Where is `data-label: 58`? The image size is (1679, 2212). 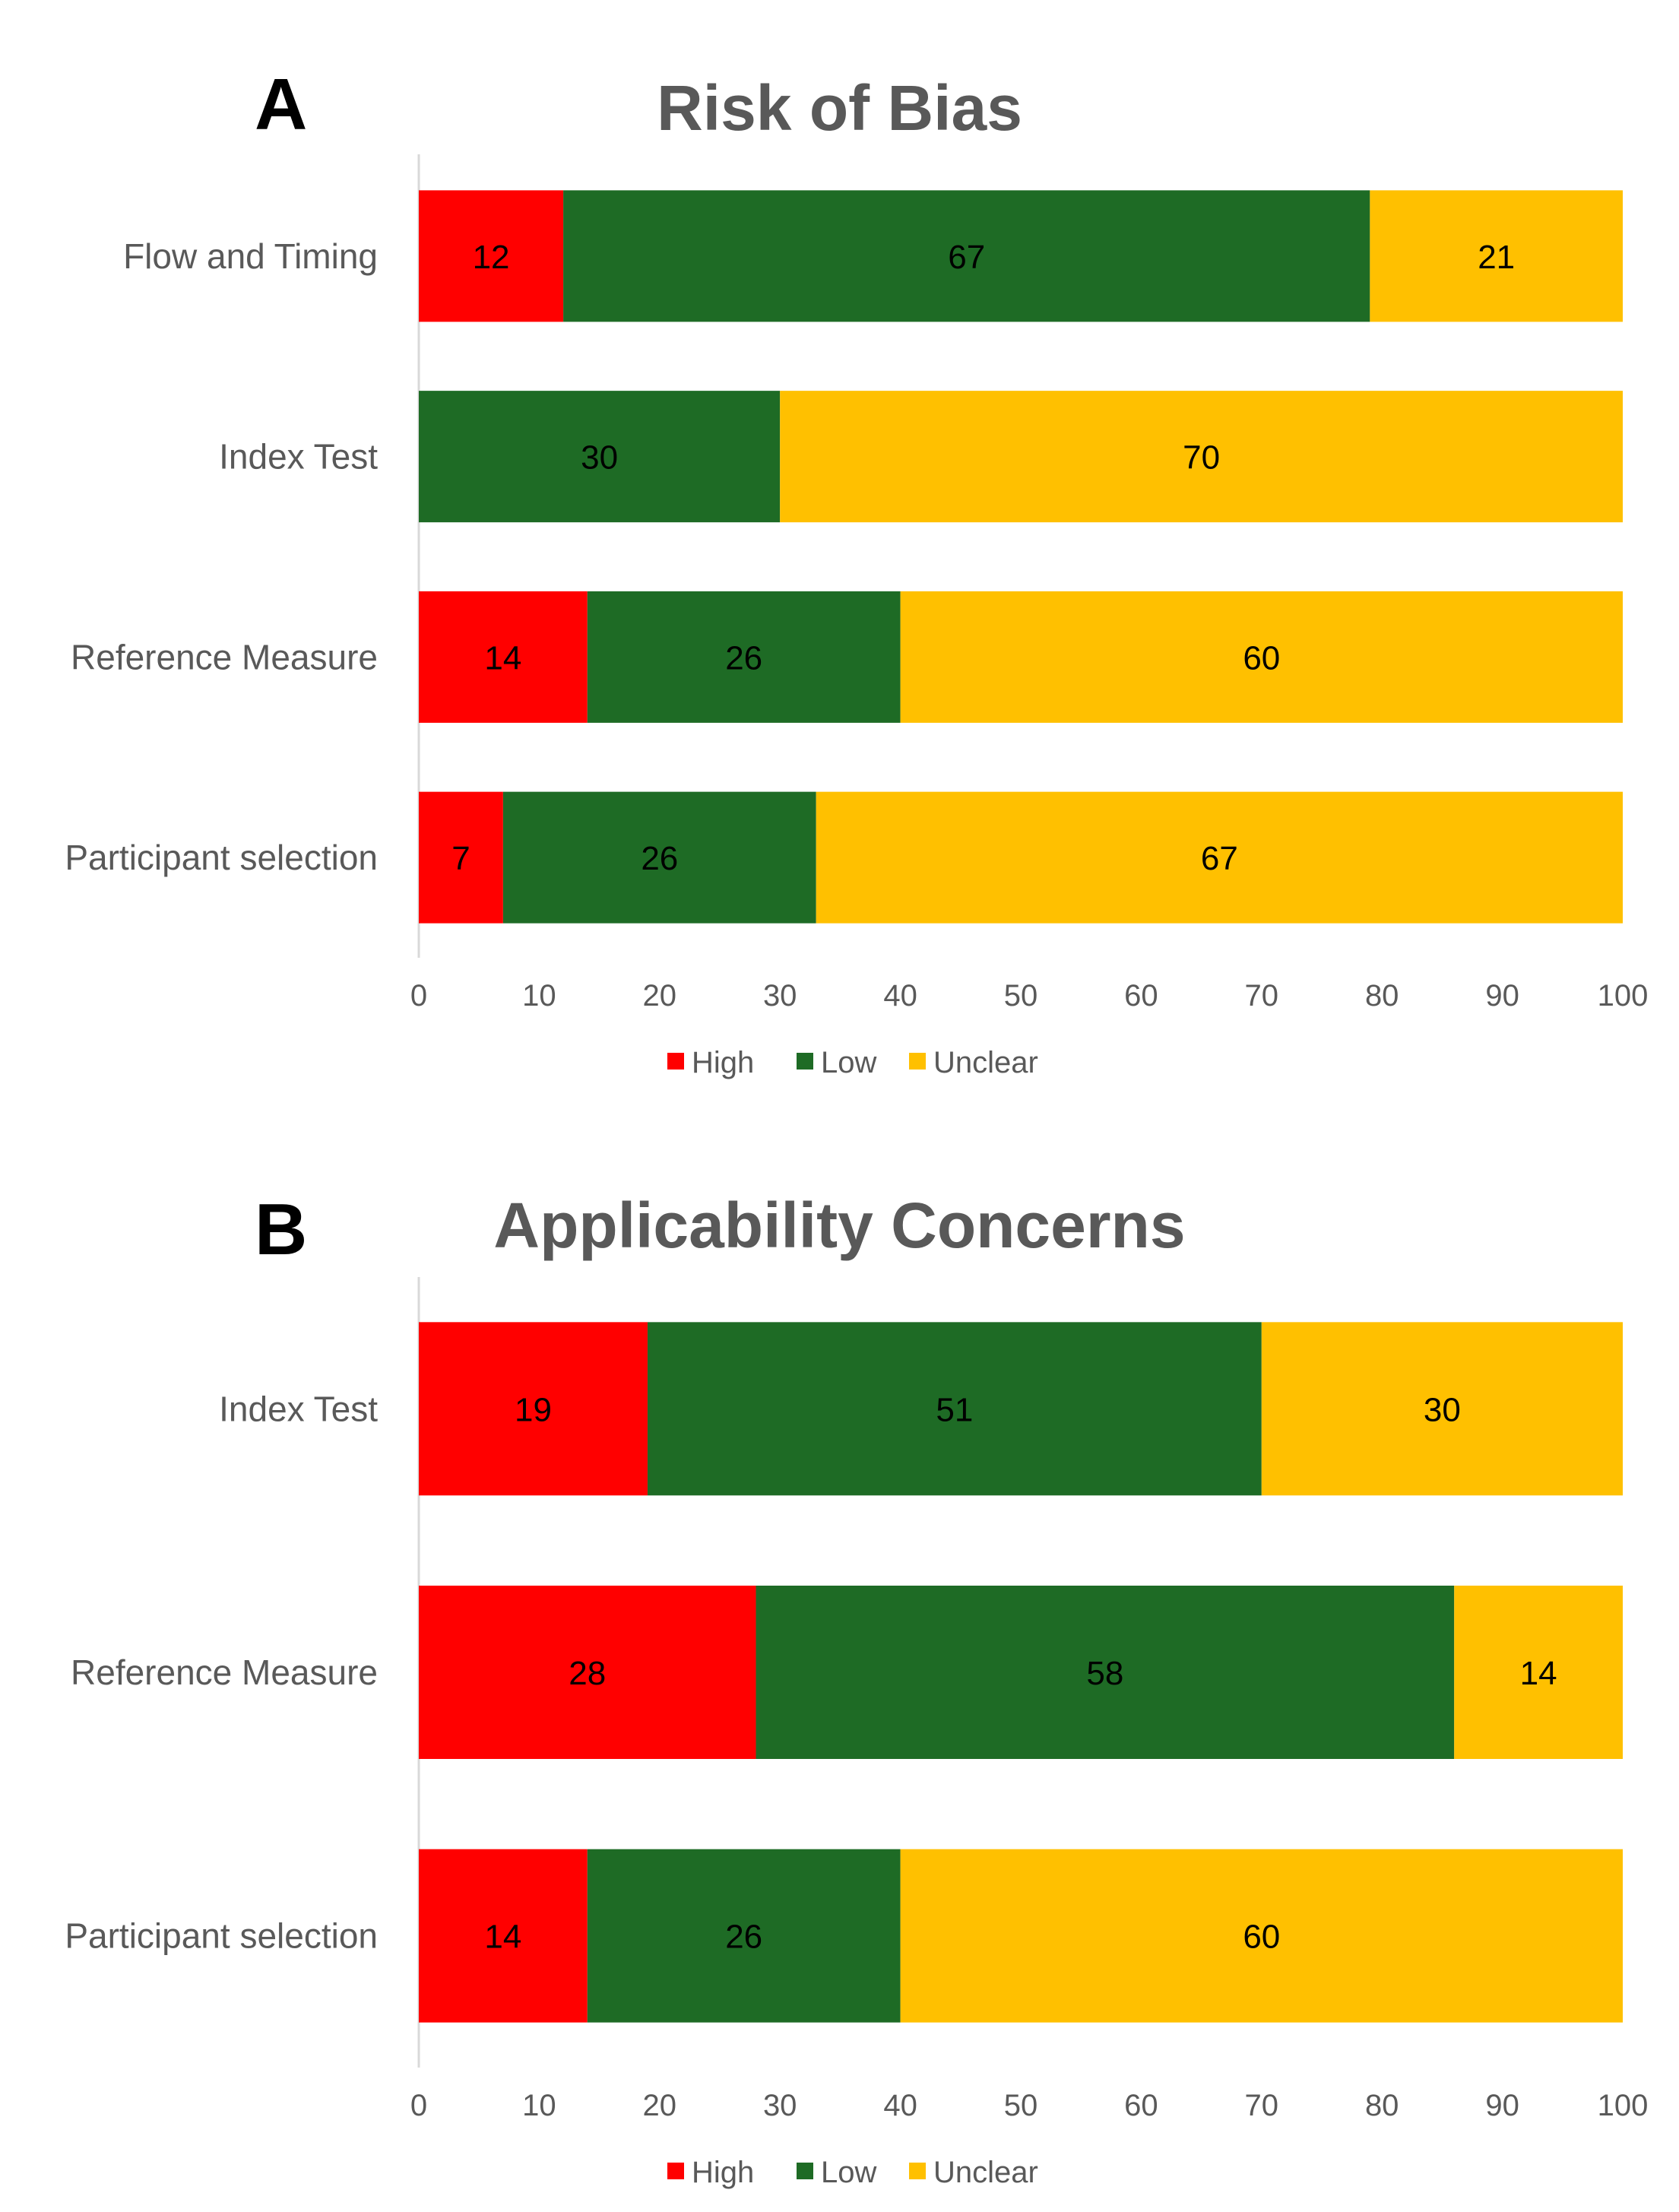
data-label: 58 is located at coordinates (1104, 1673).